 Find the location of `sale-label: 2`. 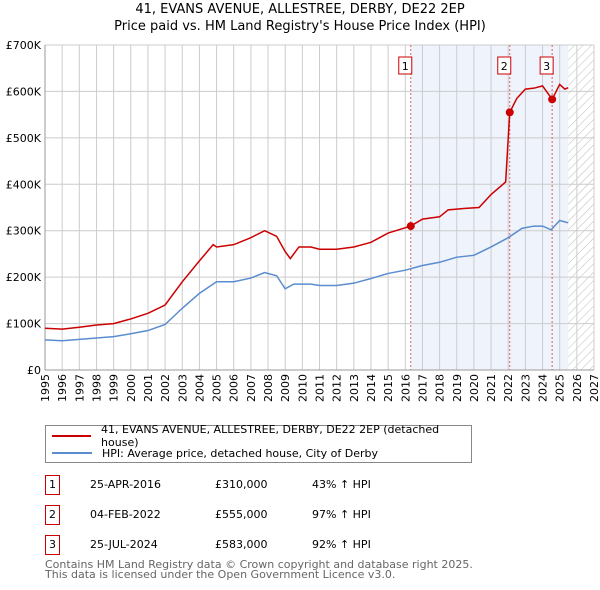

sale-label: 2 is located at coordinates (504, 66).